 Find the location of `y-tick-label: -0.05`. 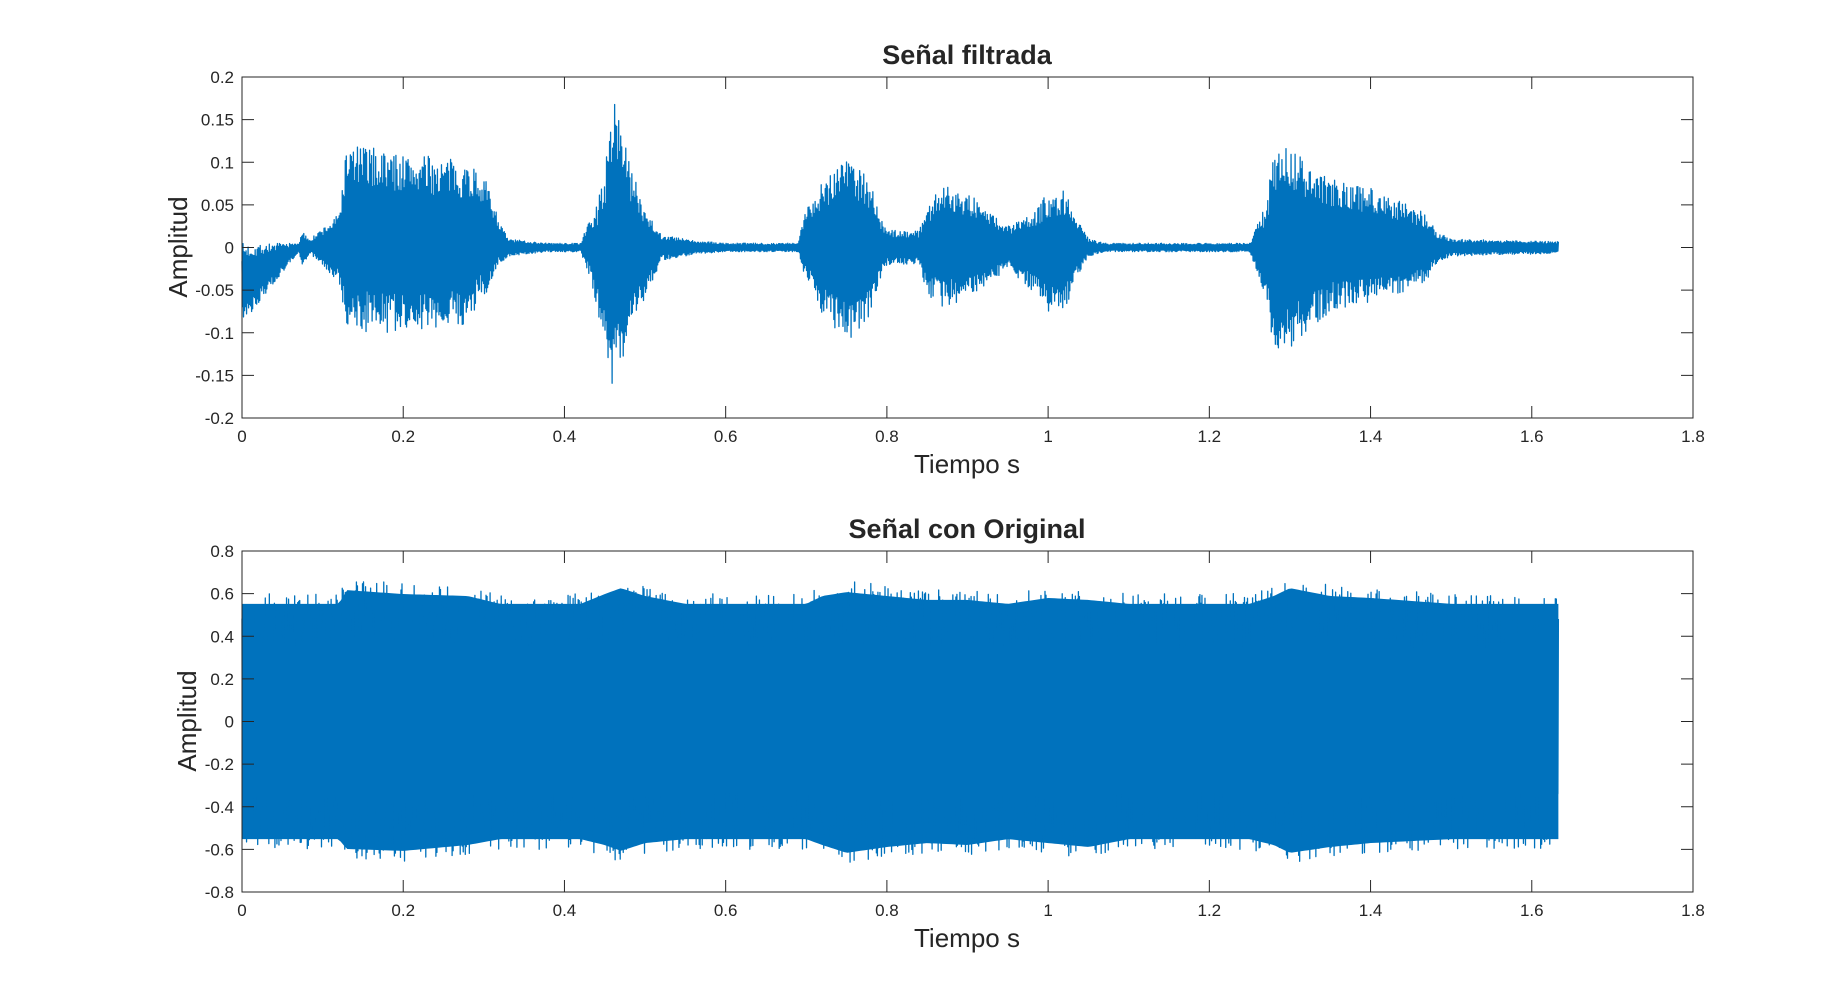

y-tick-label: -0.05 is located at coordinates (214, 290).